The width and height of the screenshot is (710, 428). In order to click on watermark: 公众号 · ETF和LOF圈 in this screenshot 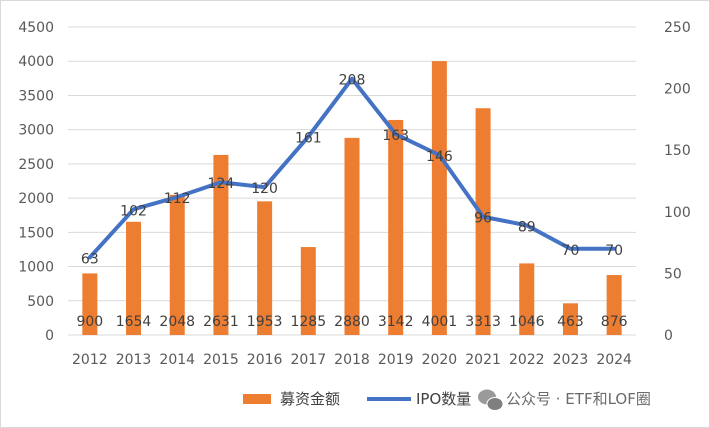, I will do `click(564, 400)`.